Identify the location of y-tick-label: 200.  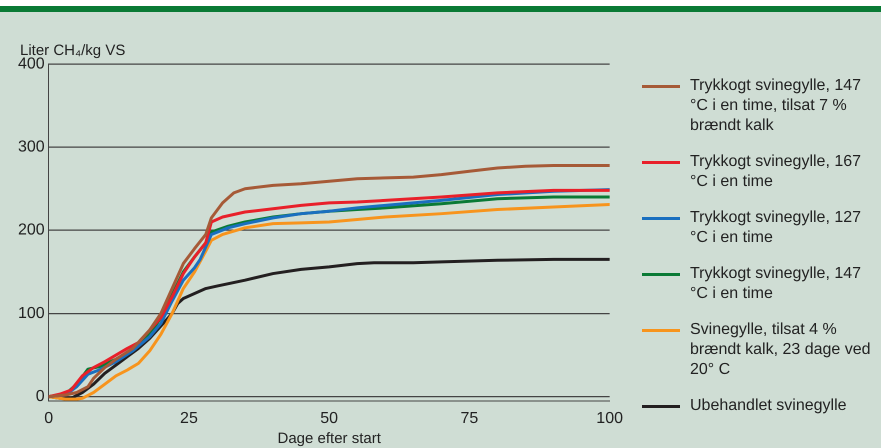
(31, 230).